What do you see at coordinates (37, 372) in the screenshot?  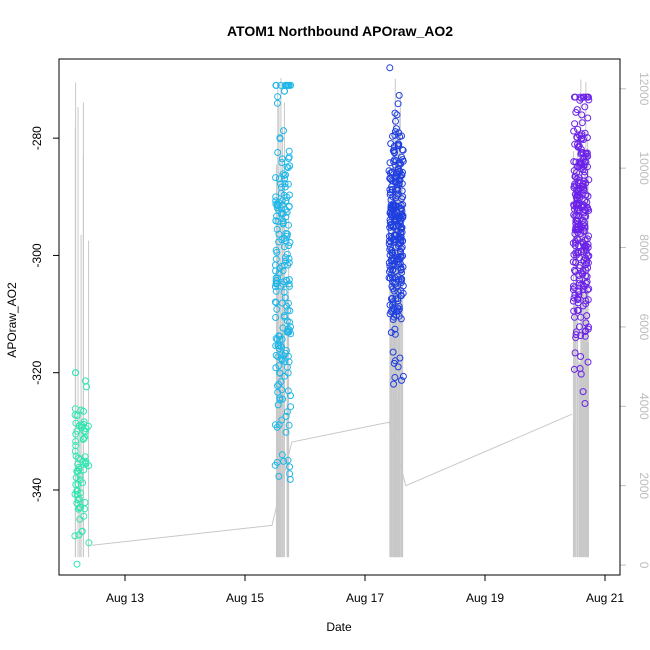 I see `y-tick-label: -320` at bounding box center [37, 372].